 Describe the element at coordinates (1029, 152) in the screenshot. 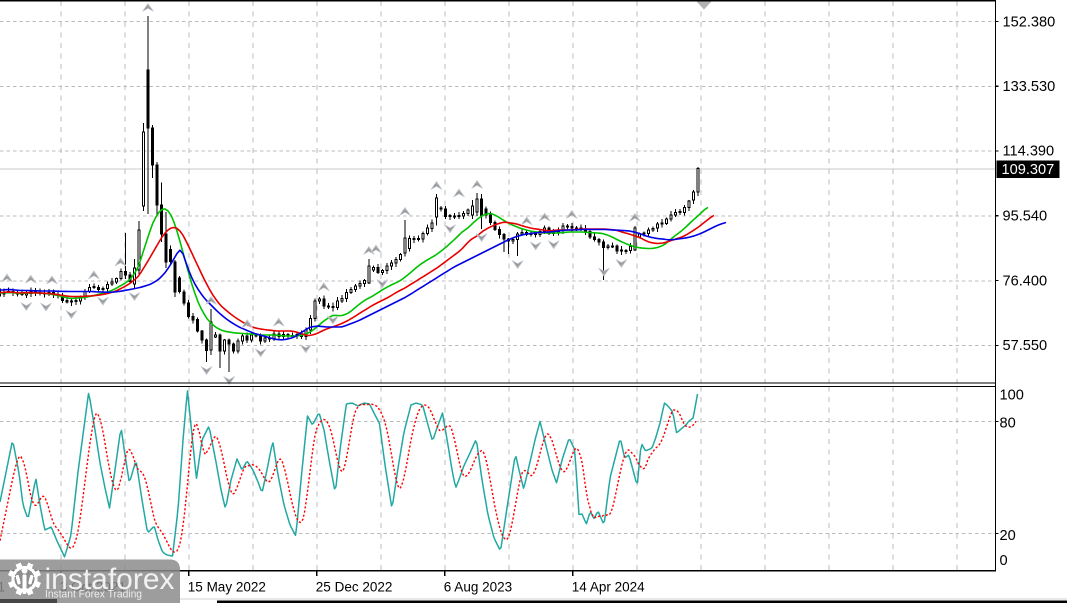

I see `svg-text: 114.390` at that location.